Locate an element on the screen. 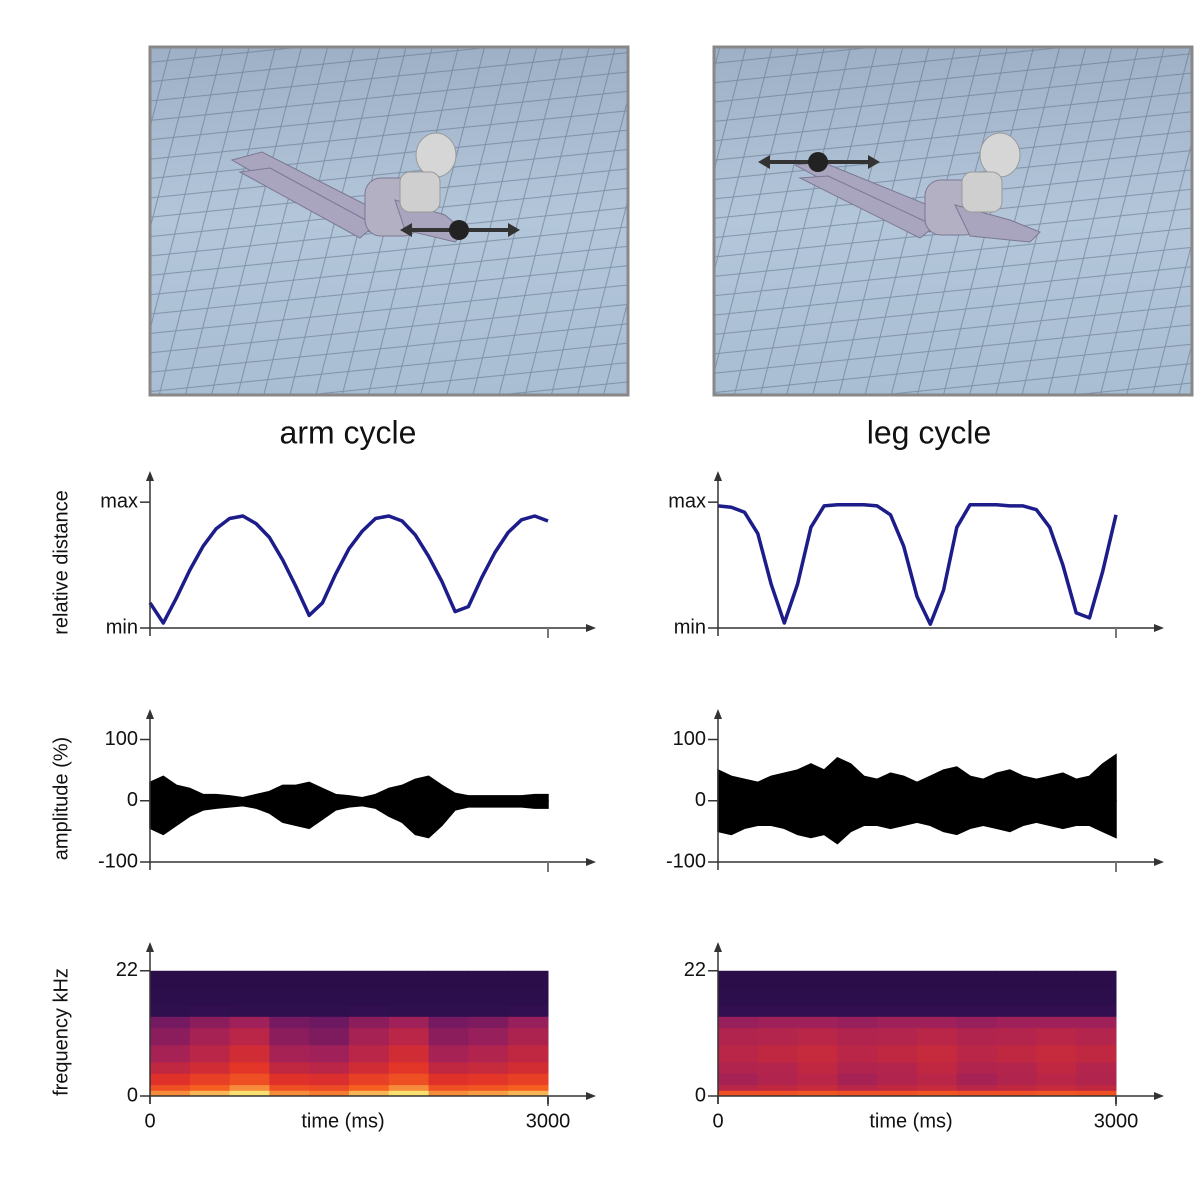  y-tick-label: 22 is located at coordinates (127, 970).